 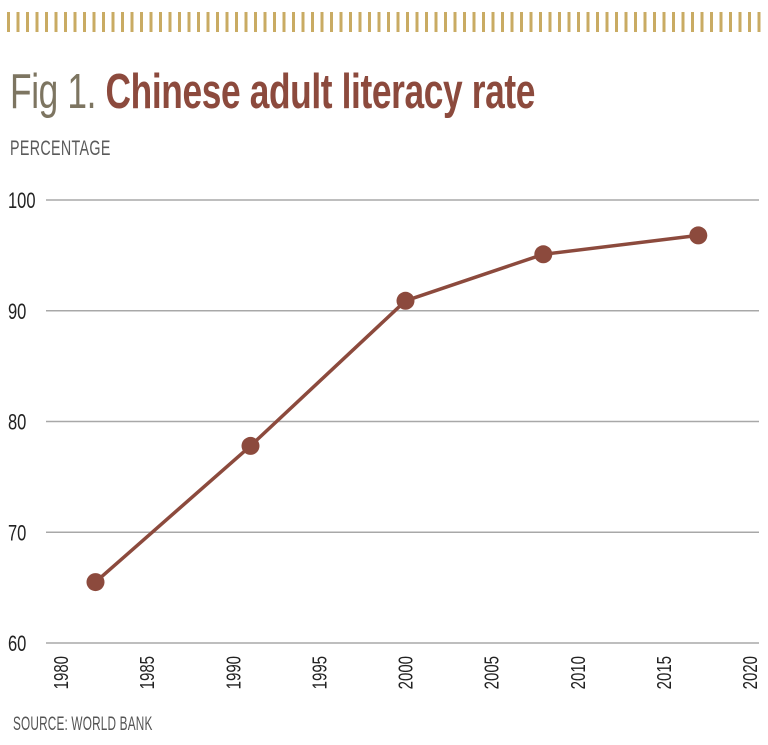 I want to click on decorative-stripe-band, so click(x=384, y=22).